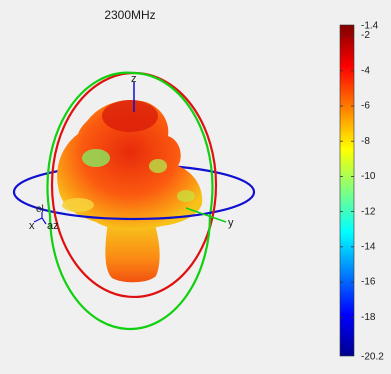 This screenshot has height=374, width=391. I want to click on colorbar-tick-label: -12, so click(368, 211).